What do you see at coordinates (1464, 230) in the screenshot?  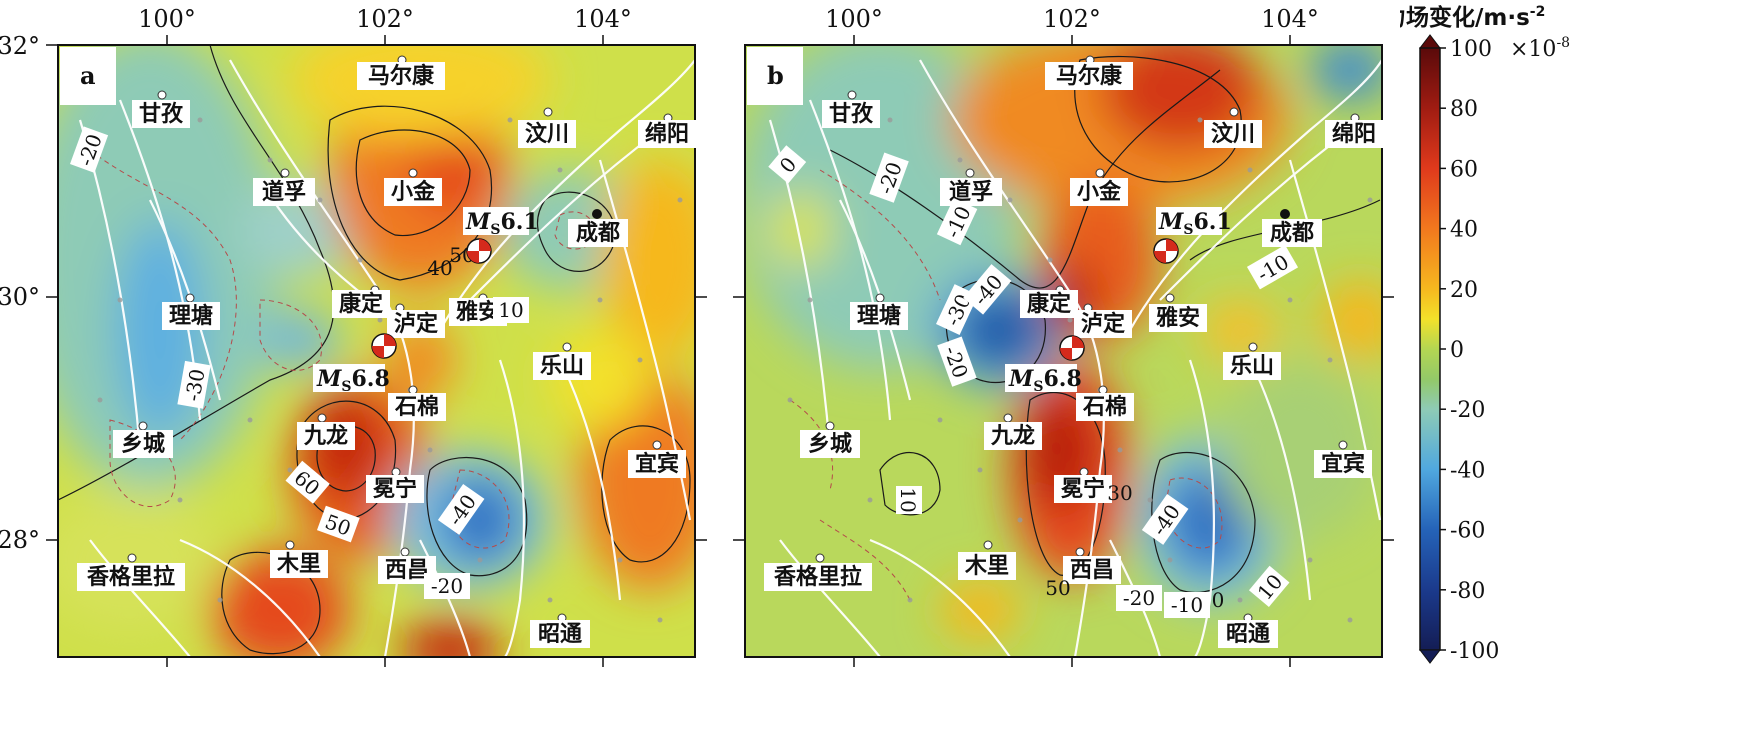 I see `colorbar-tick-label: 40` at bounding box center [1464, 230].